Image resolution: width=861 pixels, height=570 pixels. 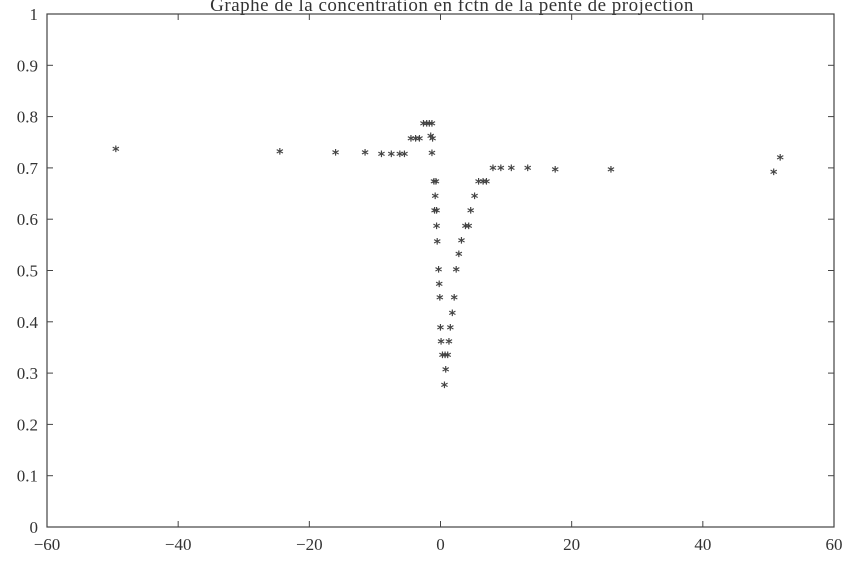 What do you see at coordinates (571, 544) in the screenshot?
I see `x-tick-label: 20` at bounding box center [571, 544].